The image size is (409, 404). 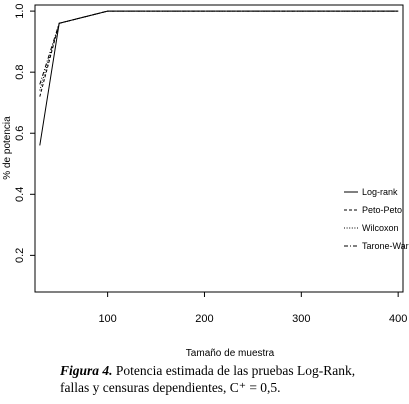 What do you see at coordinates (230, 353) in the screenshot?
I see `x-axis-label: Tamaño de muestra` at bounding box center [230, 353].